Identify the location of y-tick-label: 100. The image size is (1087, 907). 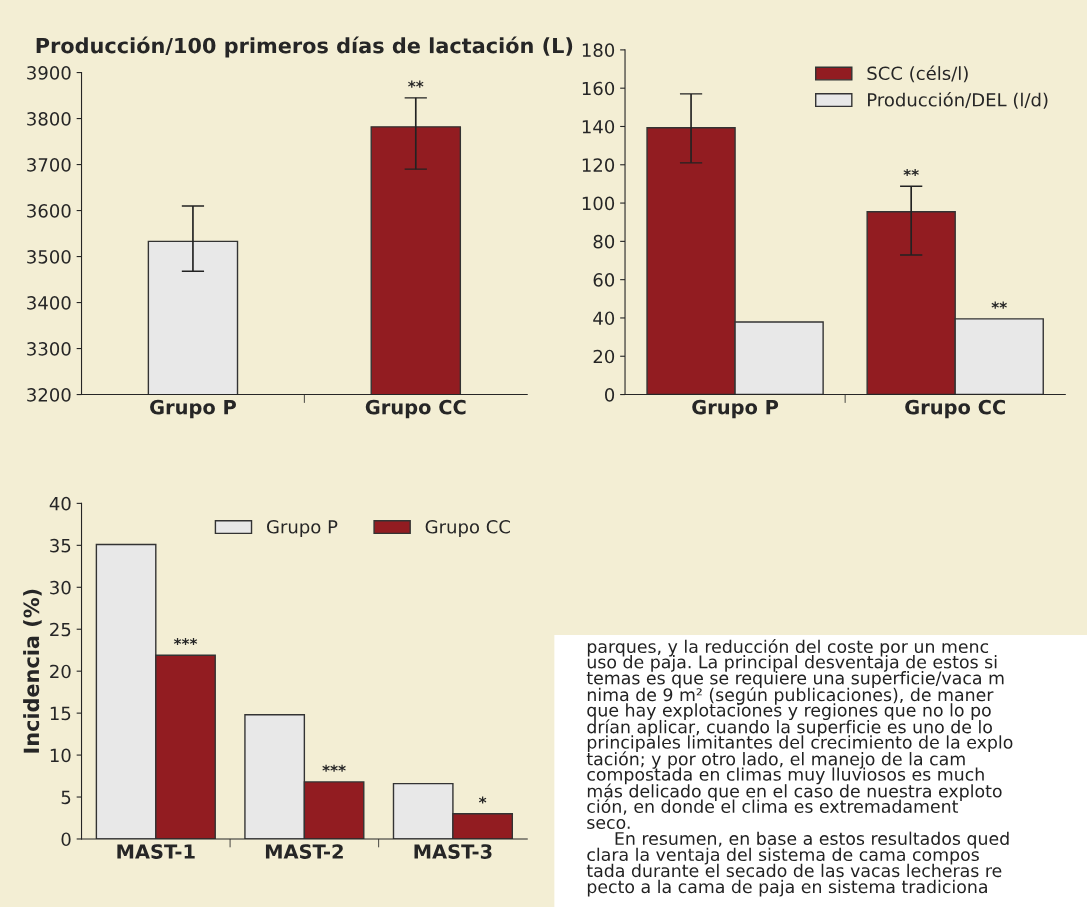
(598, 203).